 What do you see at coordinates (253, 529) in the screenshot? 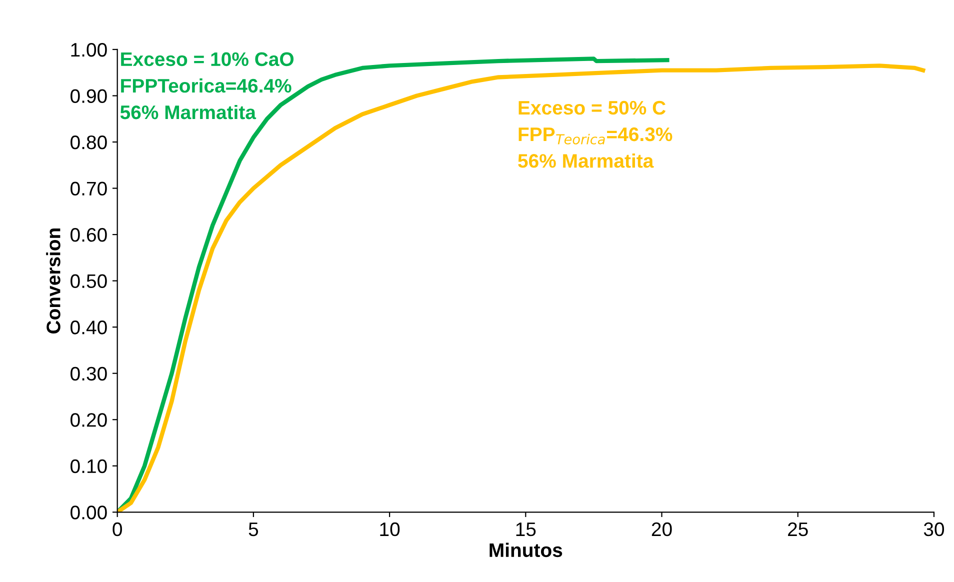
I see `x-tick-label: 5` at bounding box center [253, 529].